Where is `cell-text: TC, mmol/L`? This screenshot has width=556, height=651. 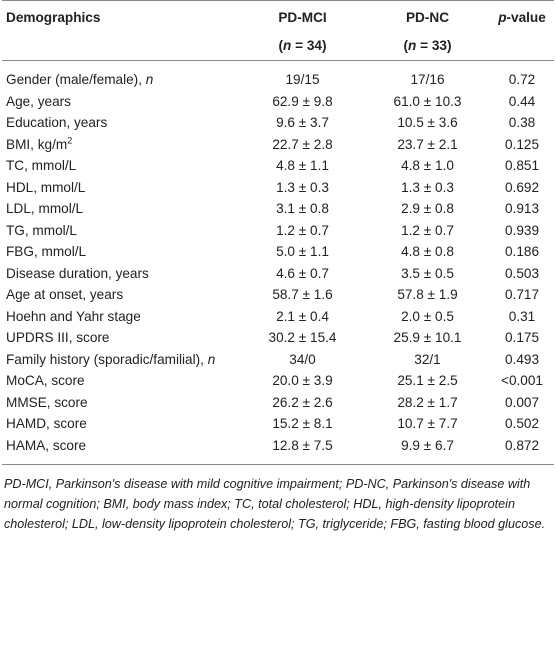
cell-text: TC, mmol/L is located at coordinates (41, 166).